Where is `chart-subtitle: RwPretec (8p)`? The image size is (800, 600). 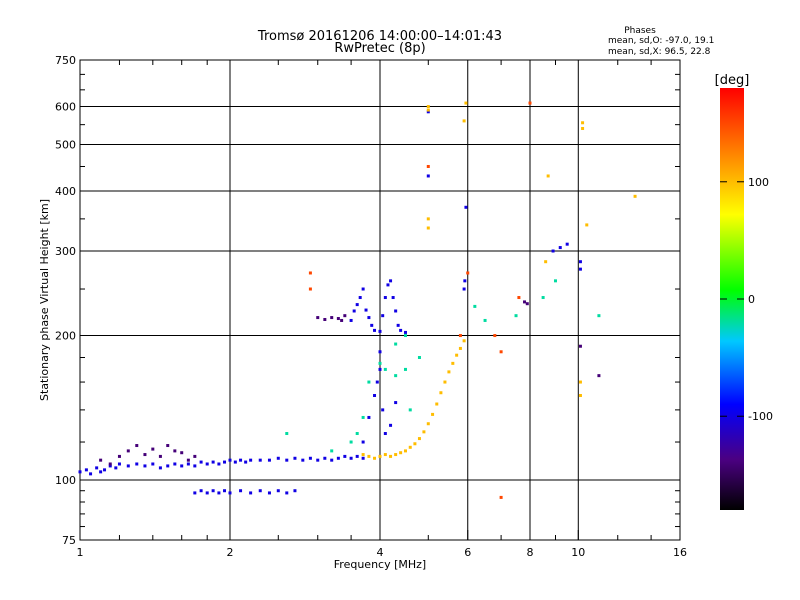
chart-subtitle: RwPretec (8p) is located at coordinates (379, 48).